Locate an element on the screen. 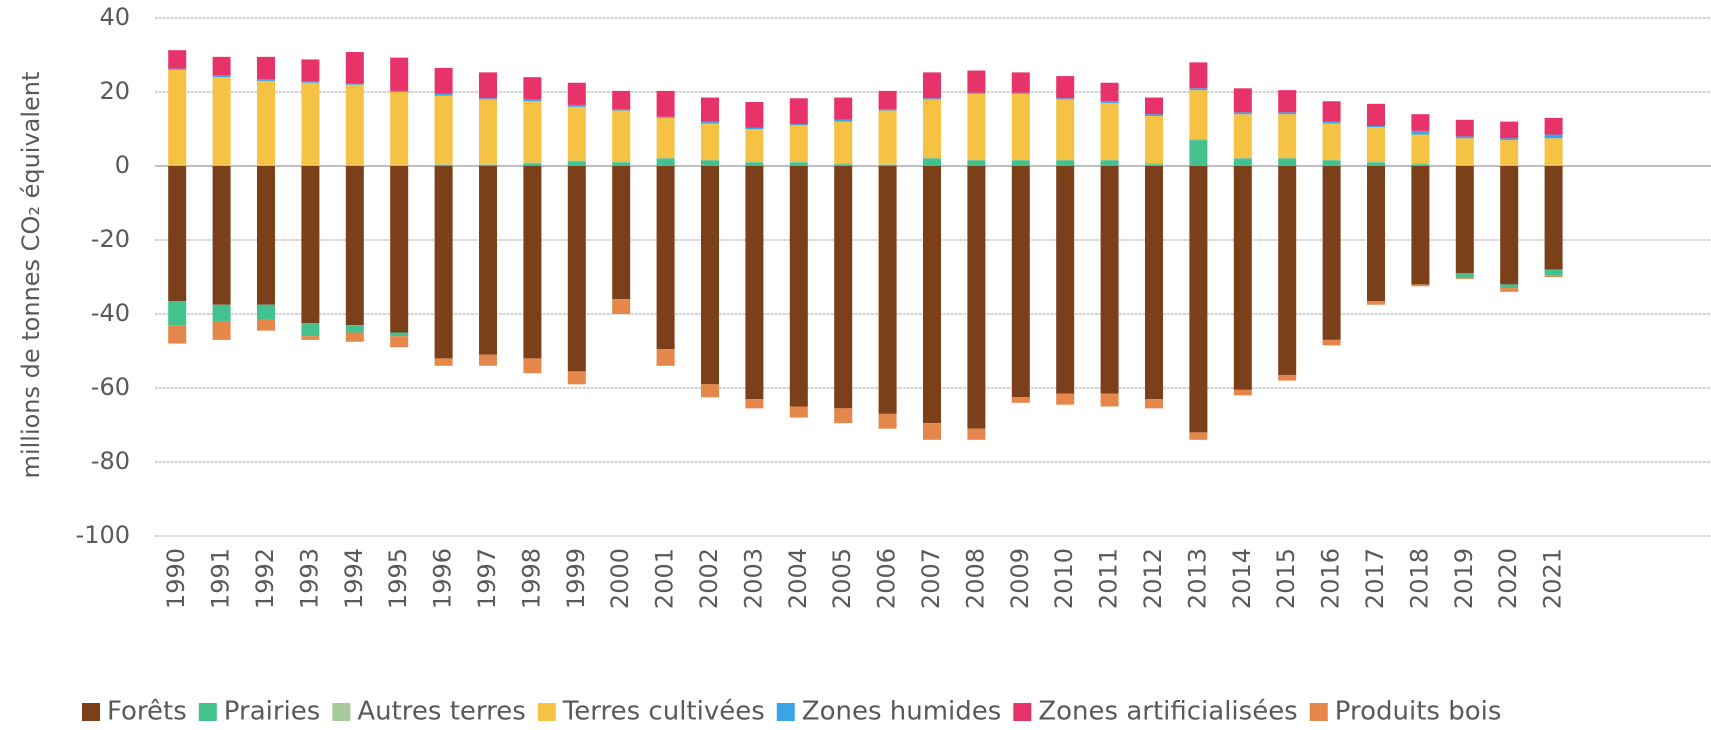  y-tick-label: -60 is located at coordinates (110, 387).